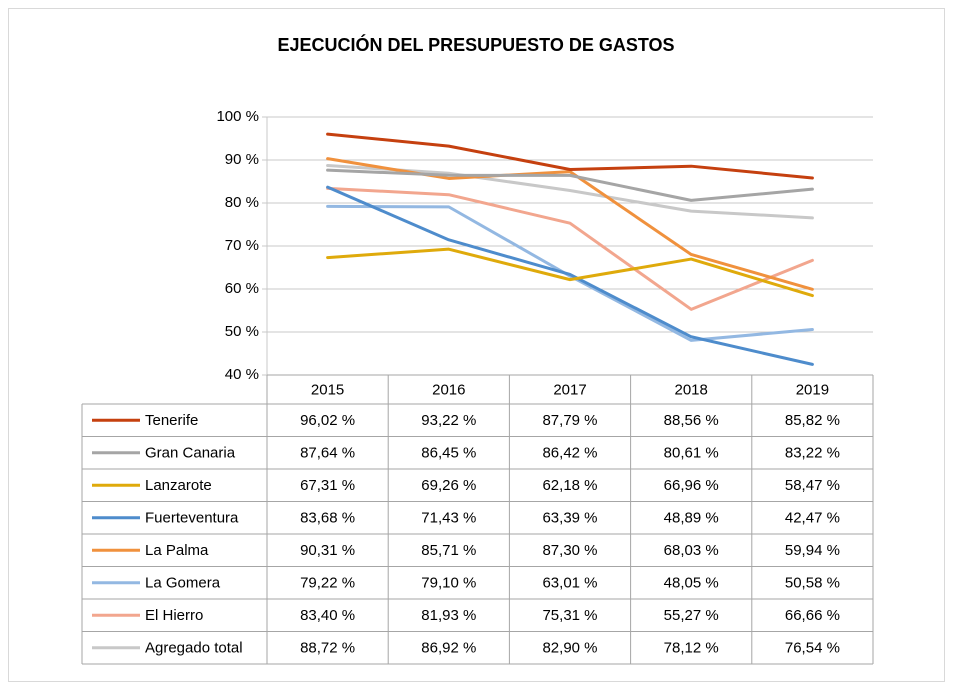  I want to click on y-tick-label: 80 %, so click(242, 202).